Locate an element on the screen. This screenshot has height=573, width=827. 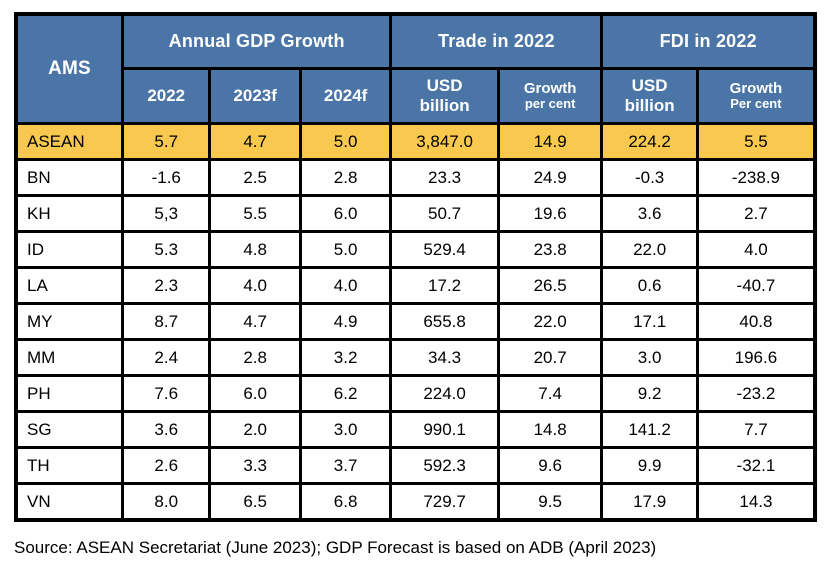
data-cell: 655.8 is located at coordinates (444, 321).